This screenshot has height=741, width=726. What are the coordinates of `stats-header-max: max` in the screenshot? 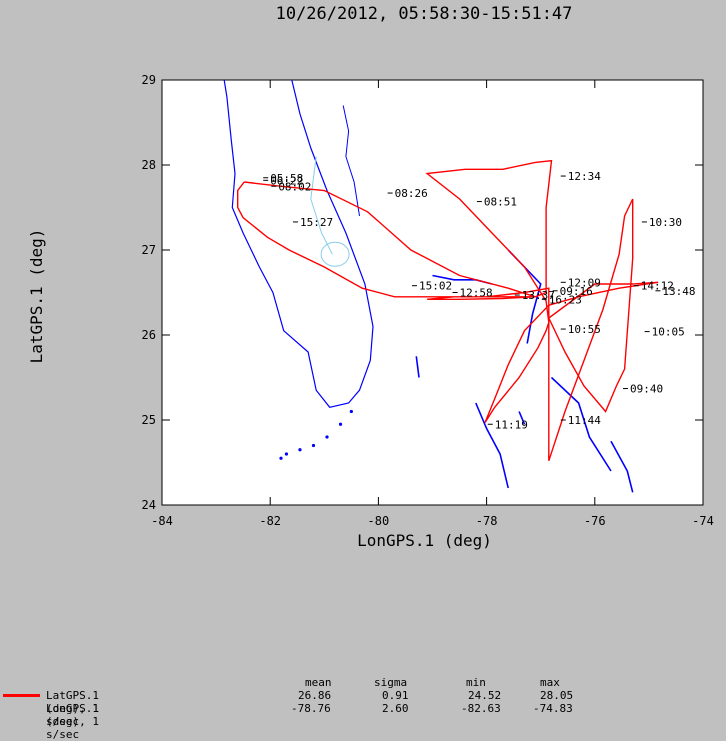 It's located at (550, 682).